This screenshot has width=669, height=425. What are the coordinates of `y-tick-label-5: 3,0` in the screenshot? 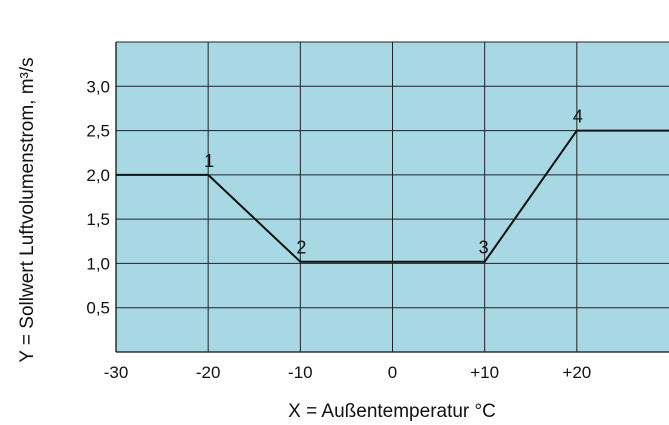 It's located at (98, 86).